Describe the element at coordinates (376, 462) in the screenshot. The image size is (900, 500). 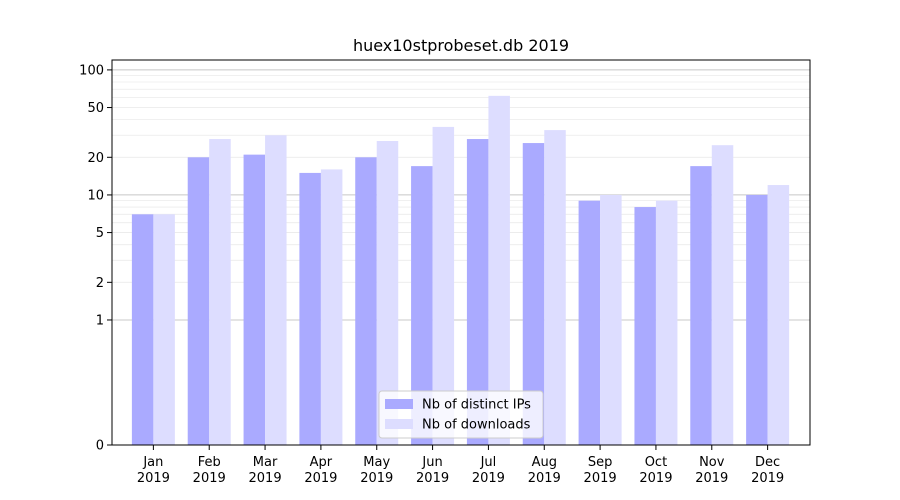
I see `x-tick-label-month: May` at that location.